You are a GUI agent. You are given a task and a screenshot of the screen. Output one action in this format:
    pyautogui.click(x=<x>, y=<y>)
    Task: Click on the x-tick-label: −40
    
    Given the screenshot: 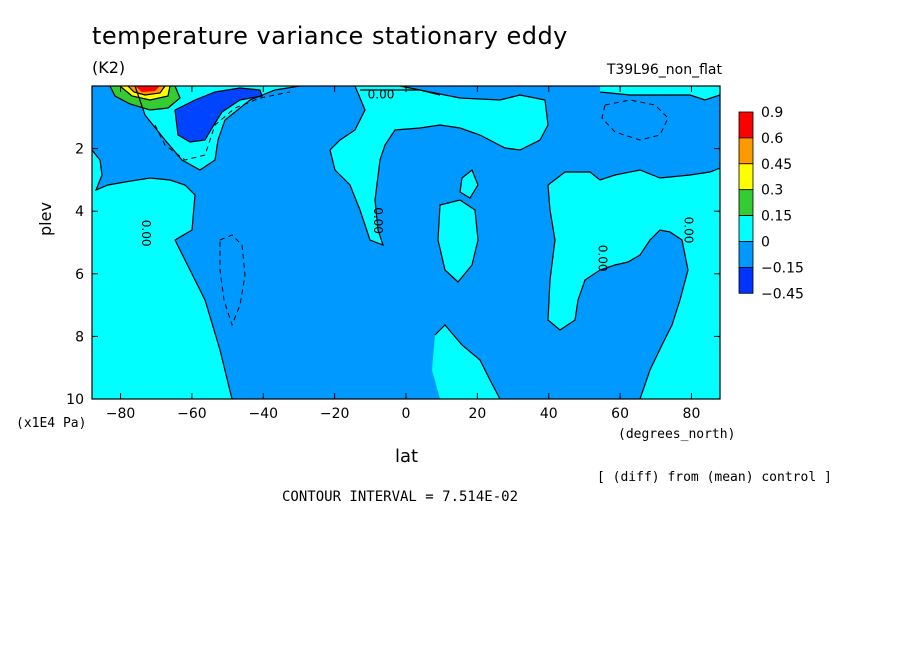 What is the action you would take?
    pyautogui.click(x=263, y=414)
    